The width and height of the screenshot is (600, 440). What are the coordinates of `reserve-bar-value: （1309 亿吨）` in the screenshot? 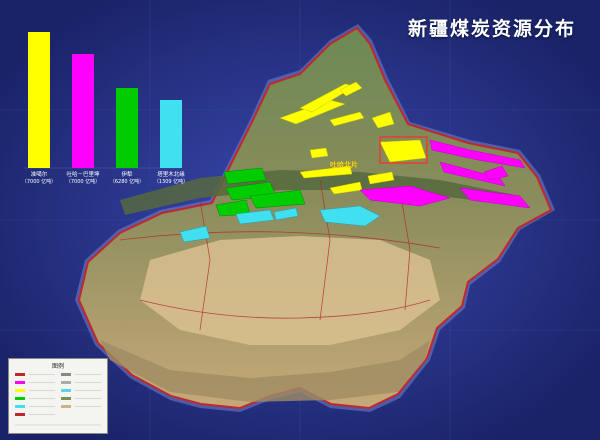 It's located at (171, 182).